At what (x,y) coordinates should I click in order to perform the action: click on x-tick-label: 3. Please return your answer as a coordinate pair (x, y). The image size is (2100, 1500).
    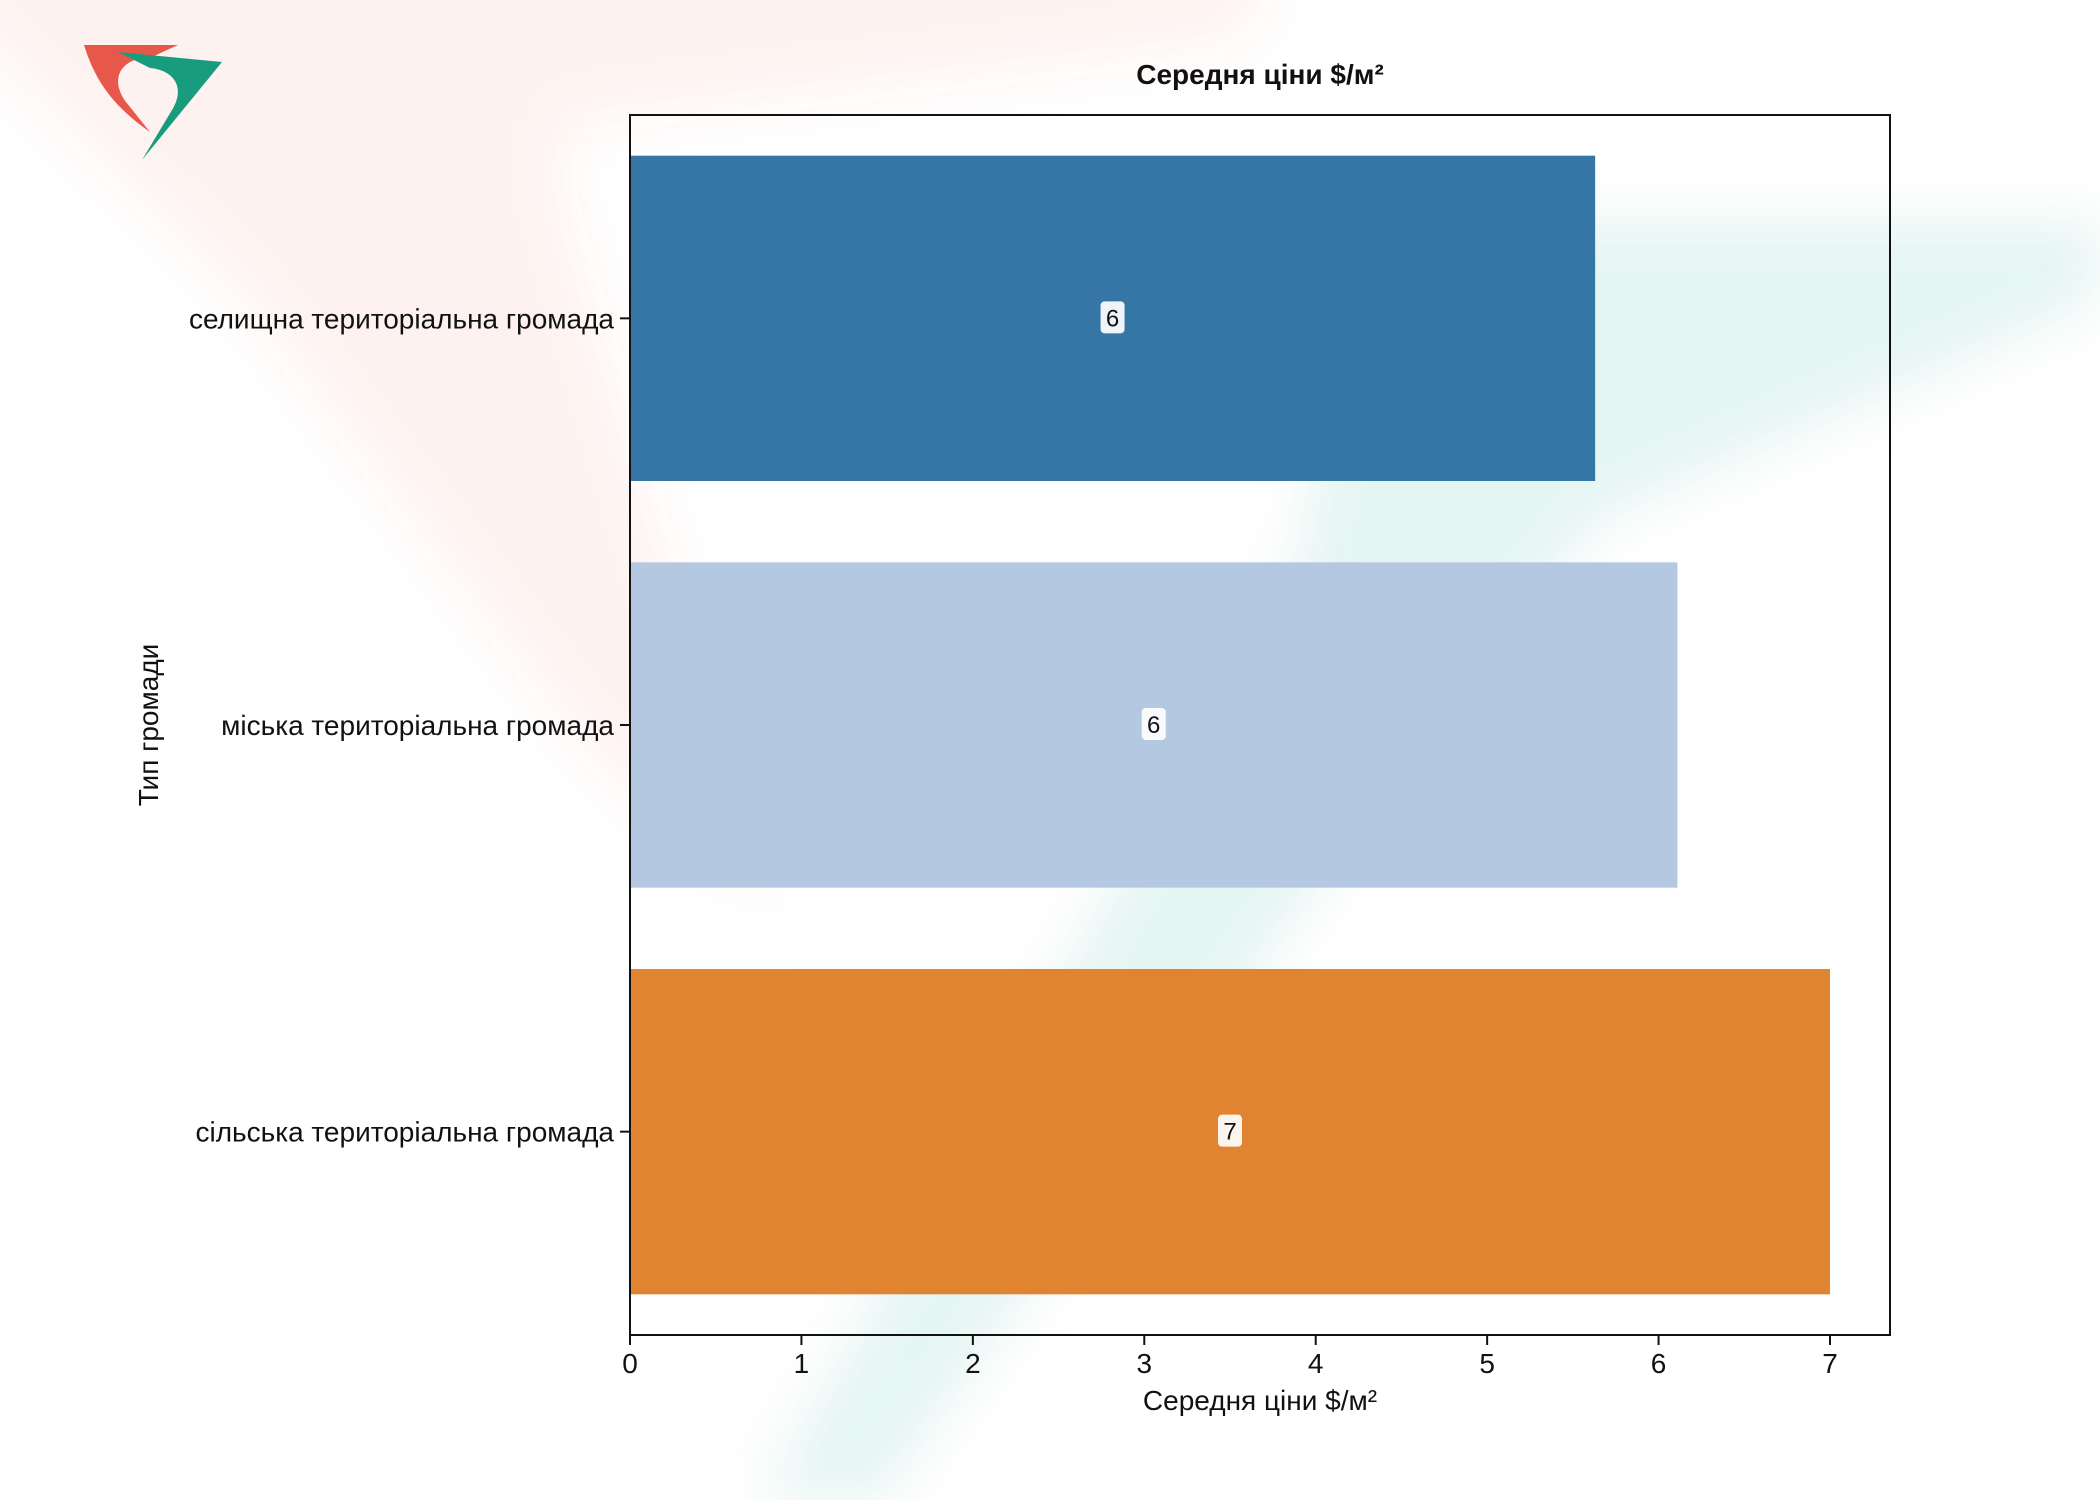
    Looking at the image, I should click on (1144, 1363).